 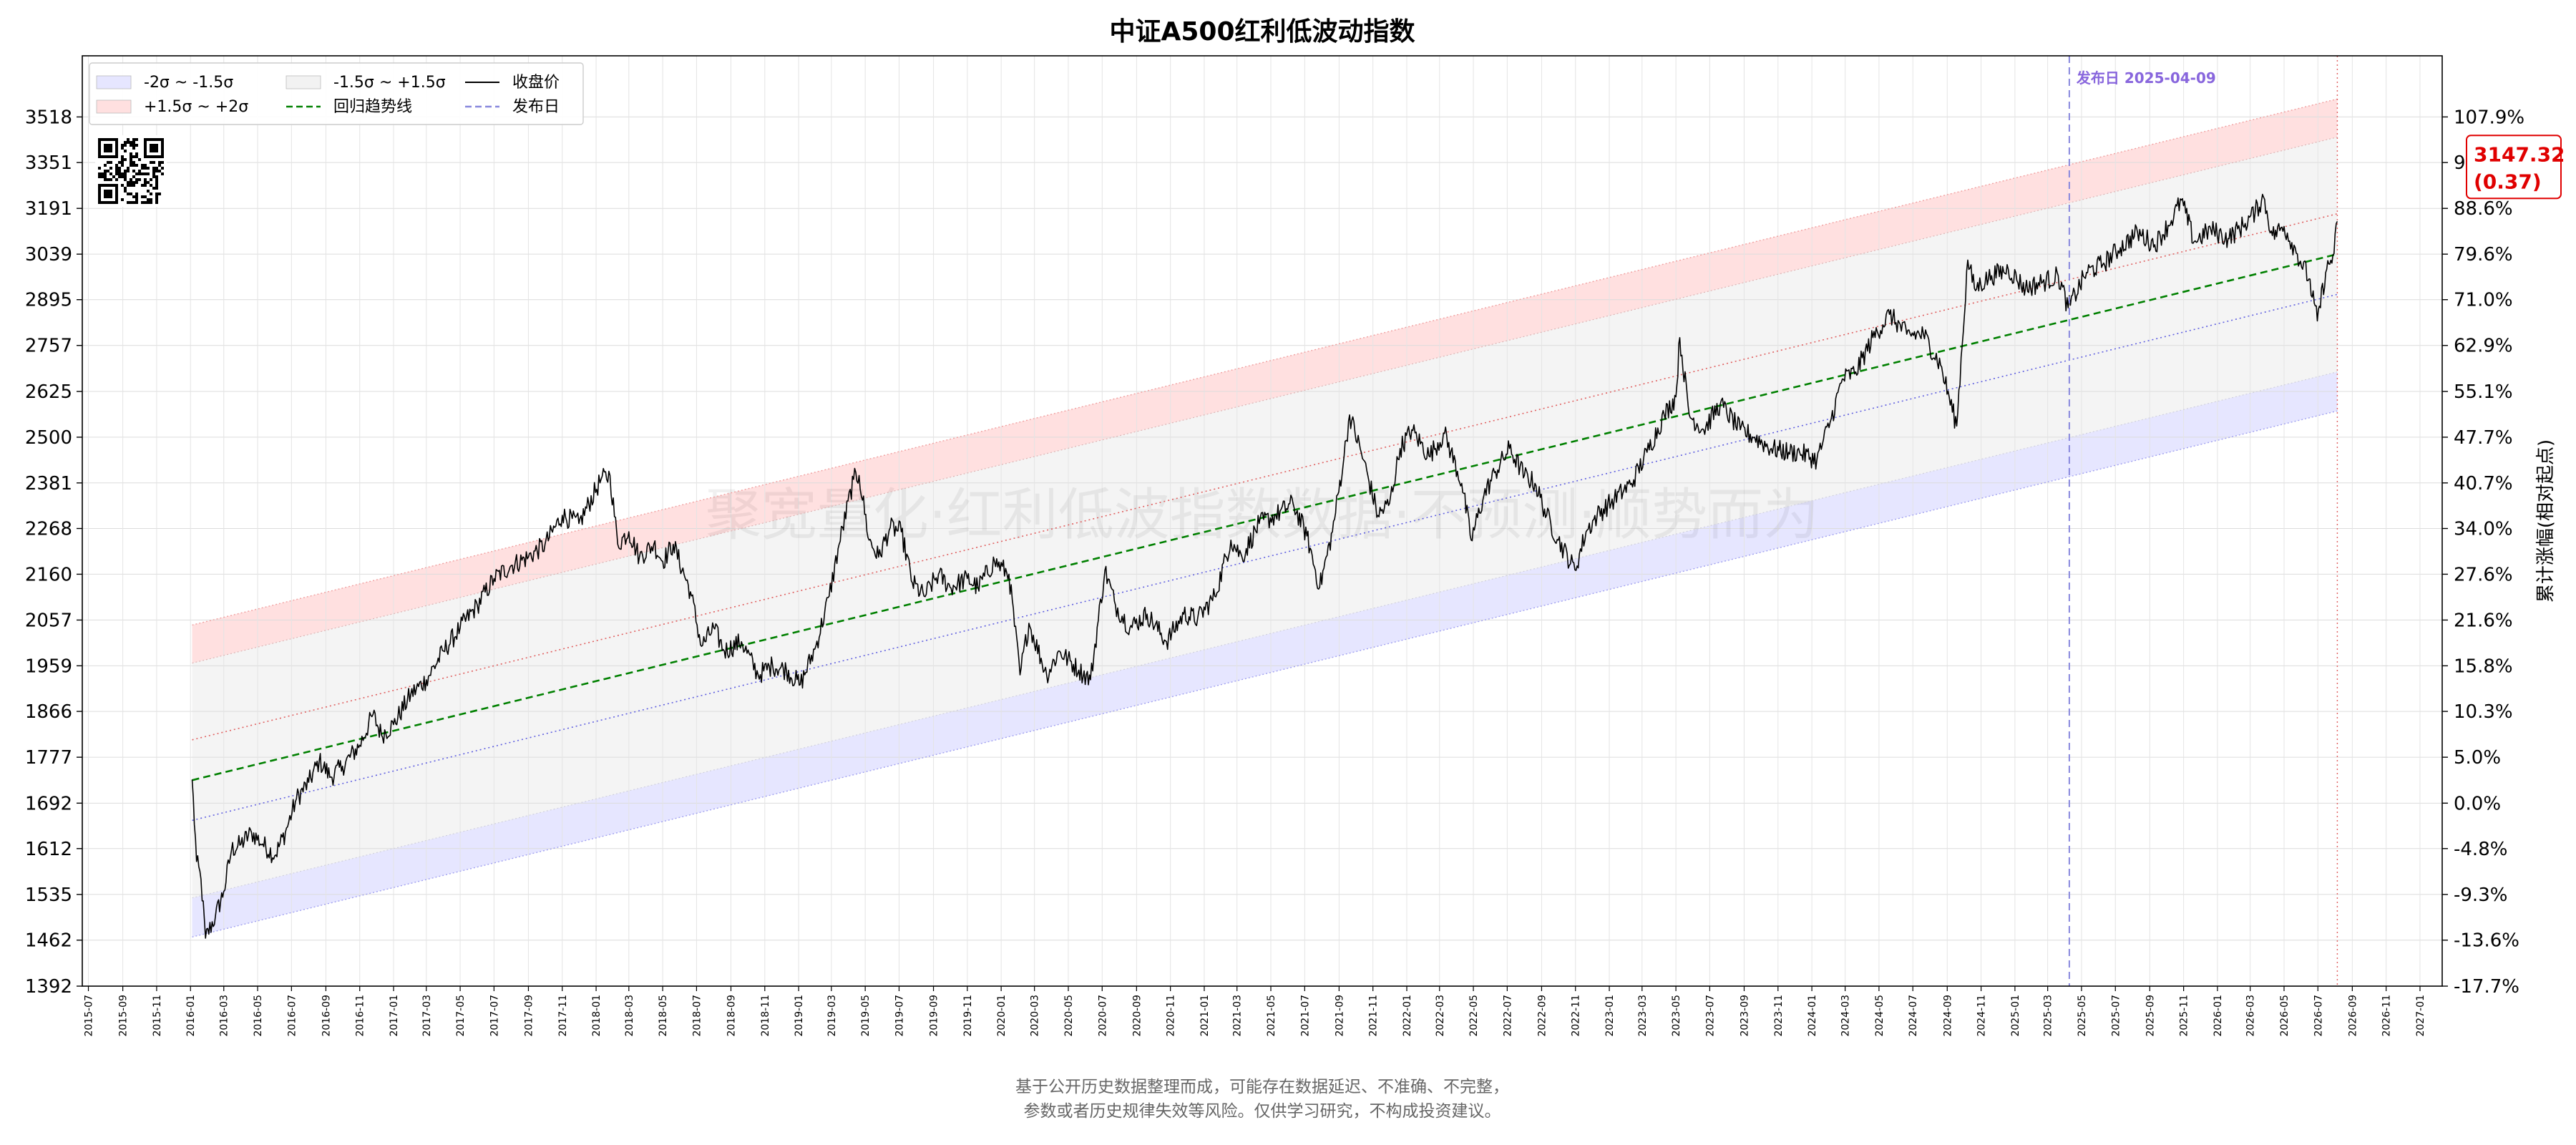 I want to click on y-tick-label-left: 2160, so click(x=48, y=574).